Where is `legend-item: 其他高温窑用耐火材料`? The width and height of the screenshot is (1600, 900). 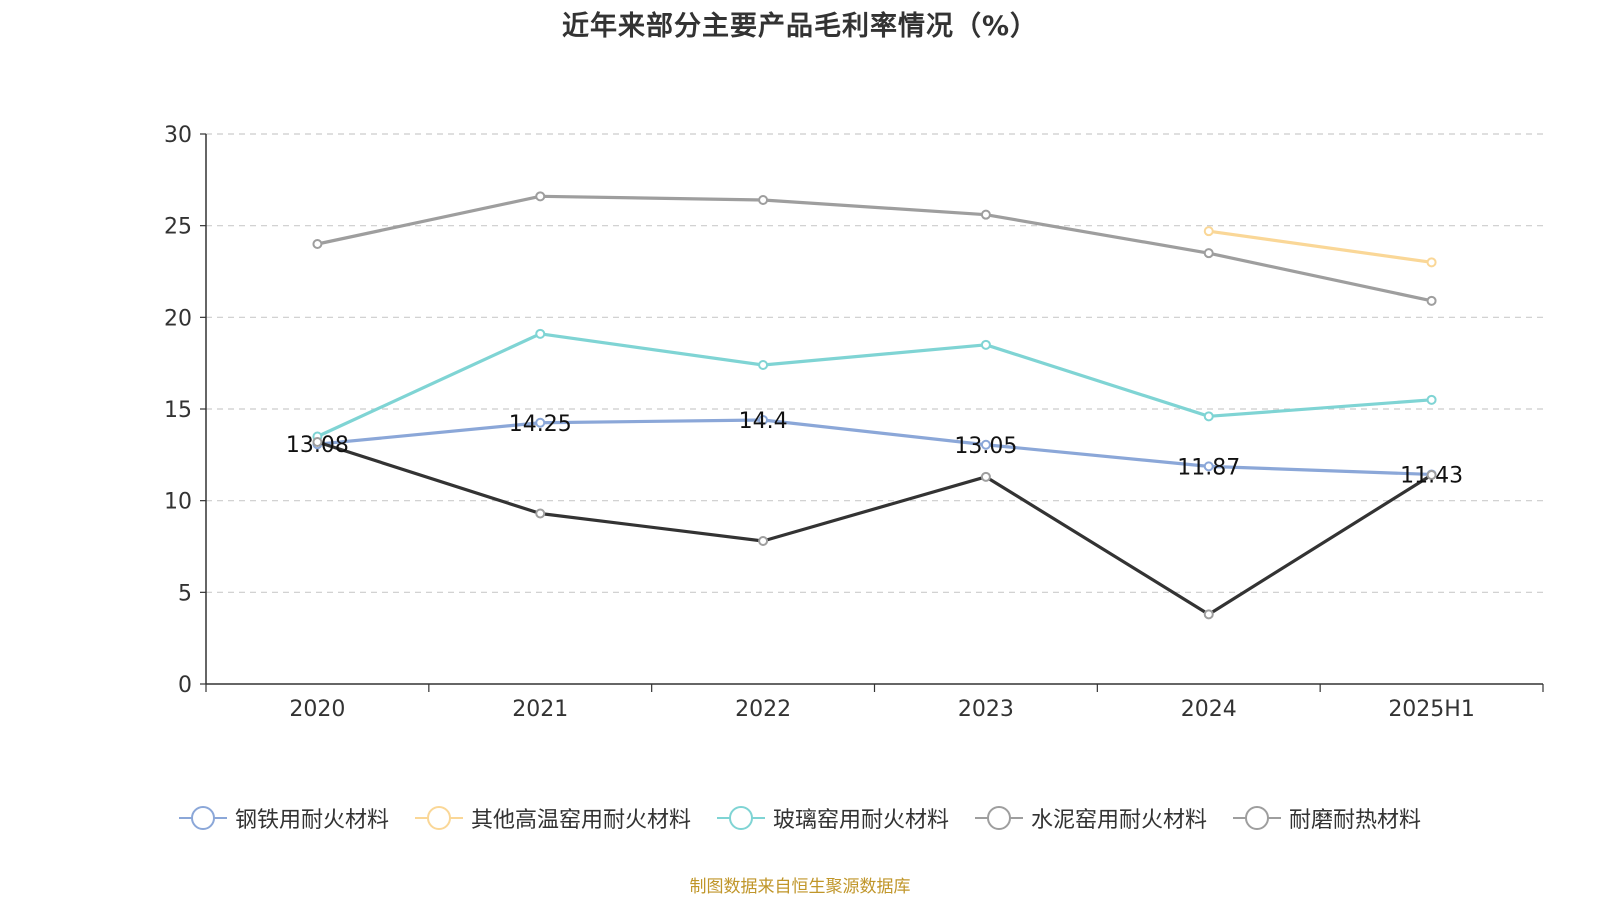 legend-item: 其他高温窑用耐火材料 is located at coordinates (552, 818).